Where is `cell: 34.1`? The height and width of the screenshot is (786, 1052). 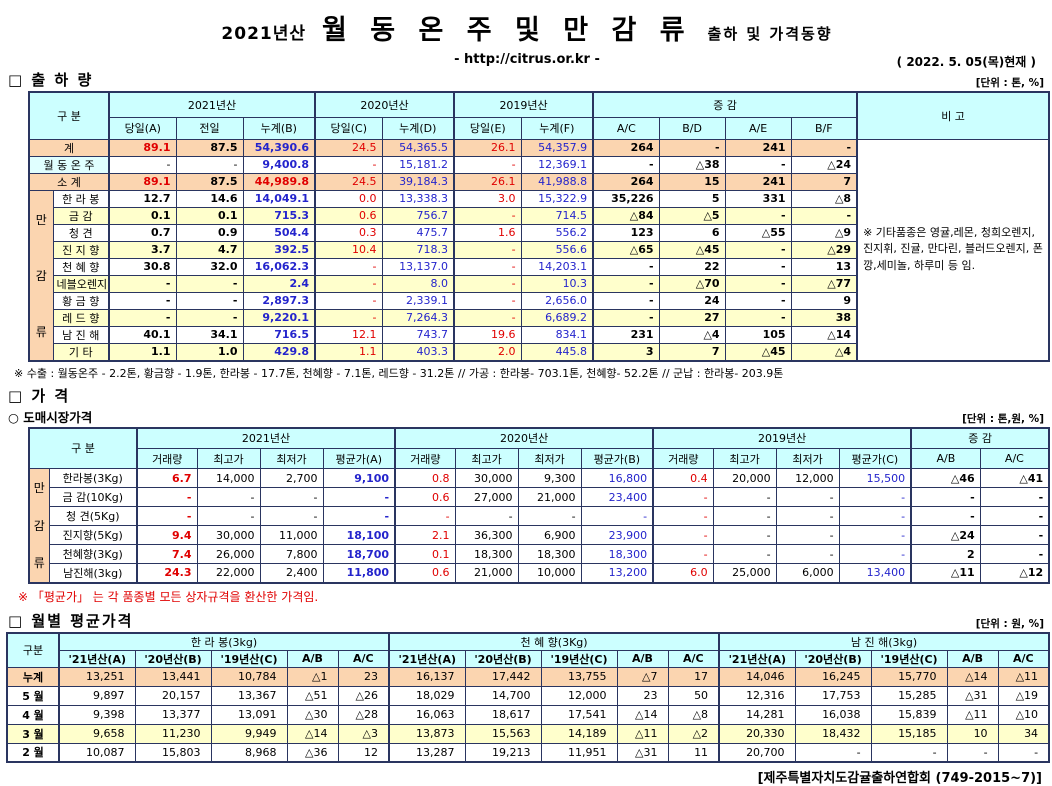
cell: 34.1 is located at coordinates (209, 334).